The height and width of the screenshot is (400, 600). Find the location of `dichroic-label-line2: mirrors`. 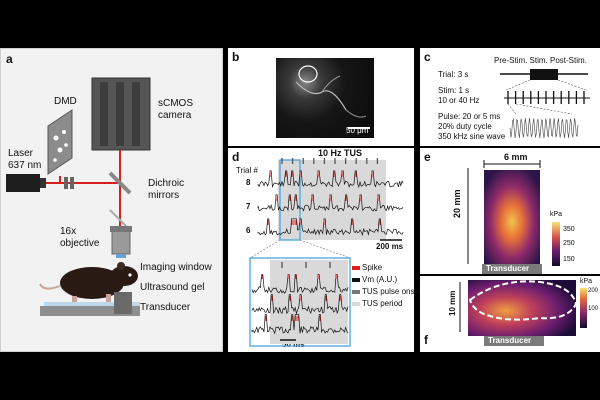

dichroic-label-line2: mirrors is located at coordinates (164, 195).